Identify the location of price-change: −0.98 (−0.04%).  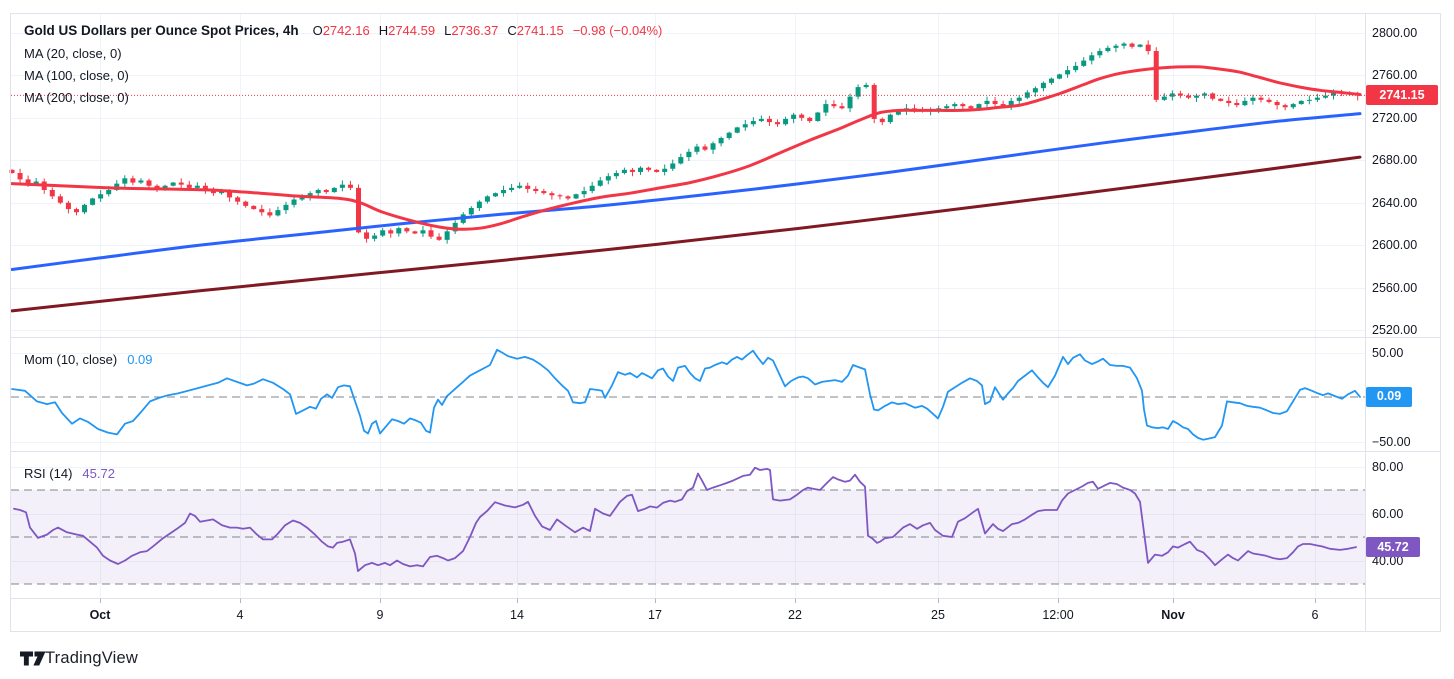
(617, 30).